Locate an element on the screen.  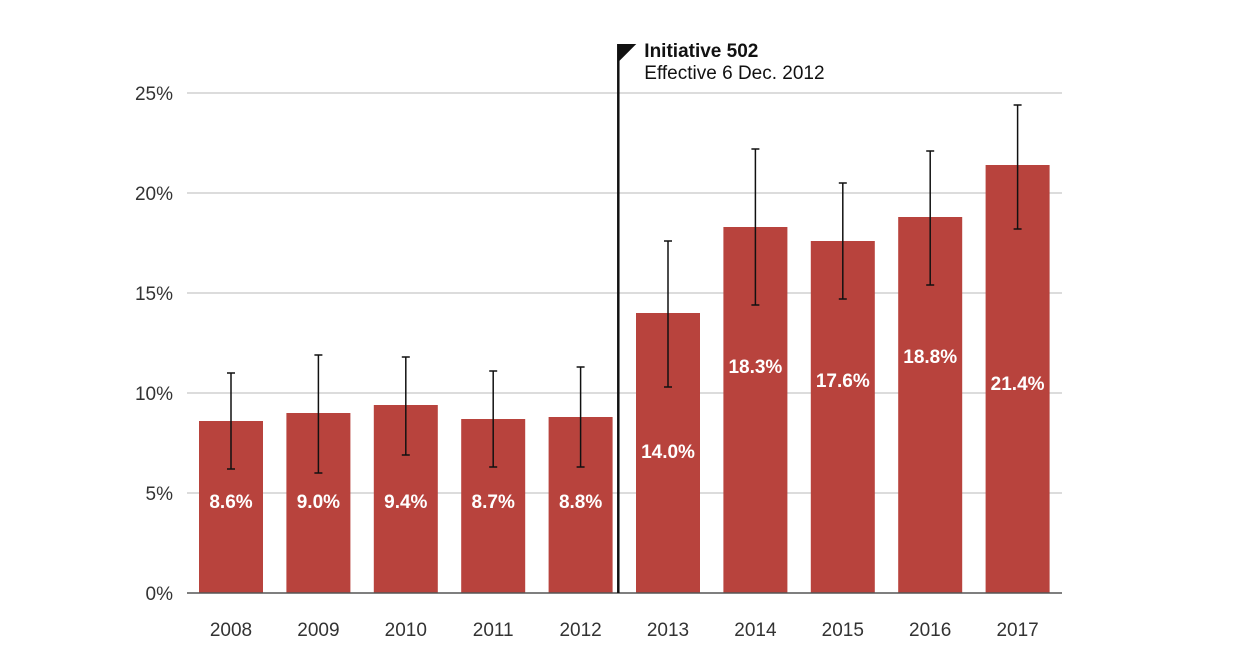
x-tick-label: 2011 is located at coordinates (493, 630).